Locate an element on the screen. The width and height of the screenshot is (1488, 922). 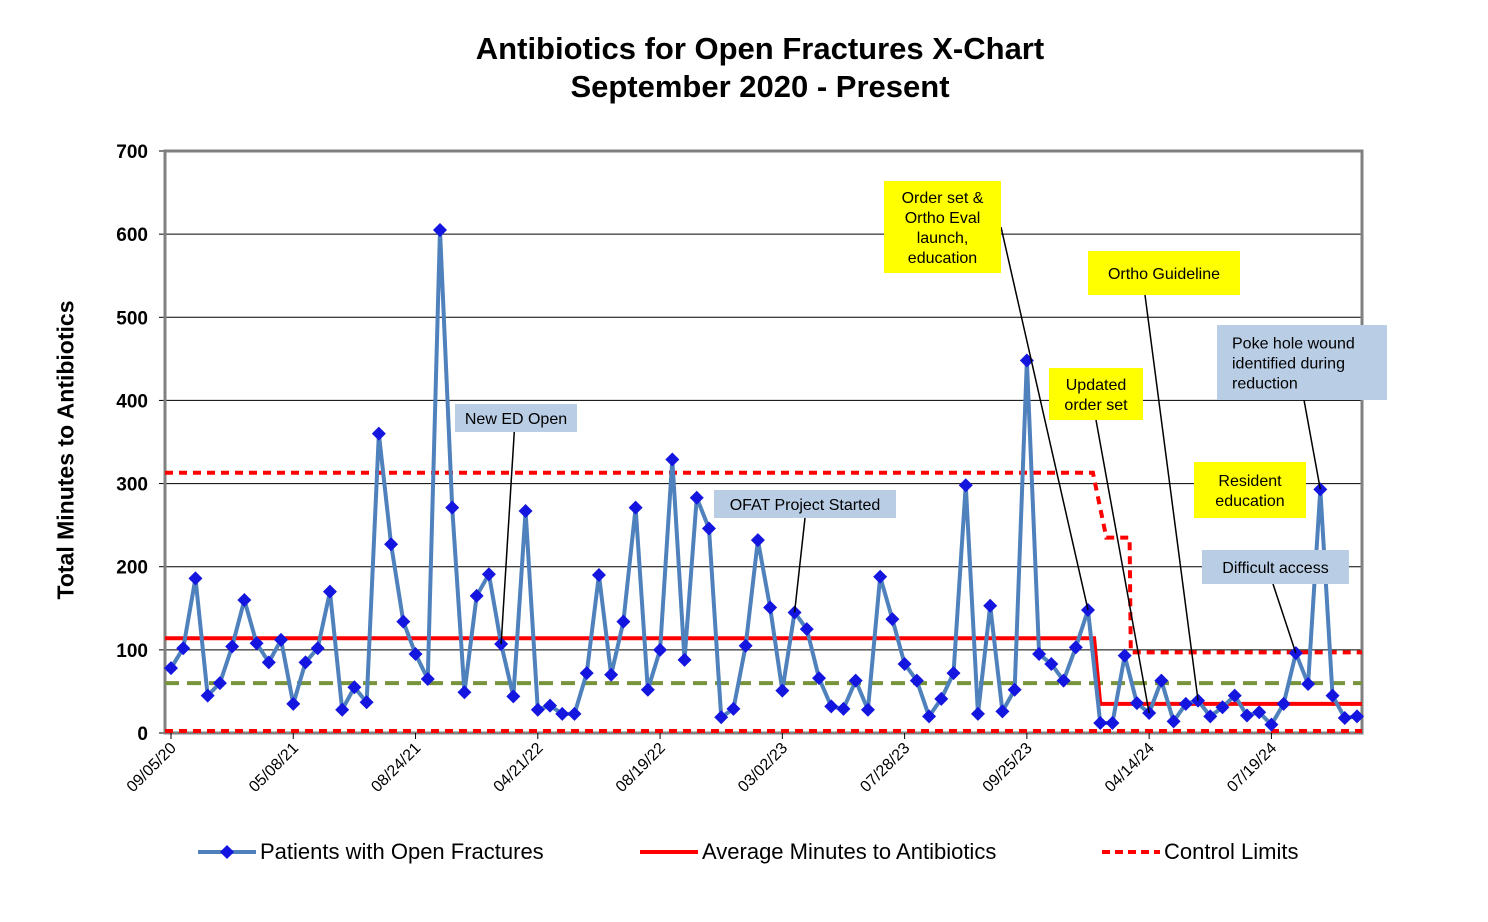
annotation-text: reduction is located at coordinates (1265, 384).